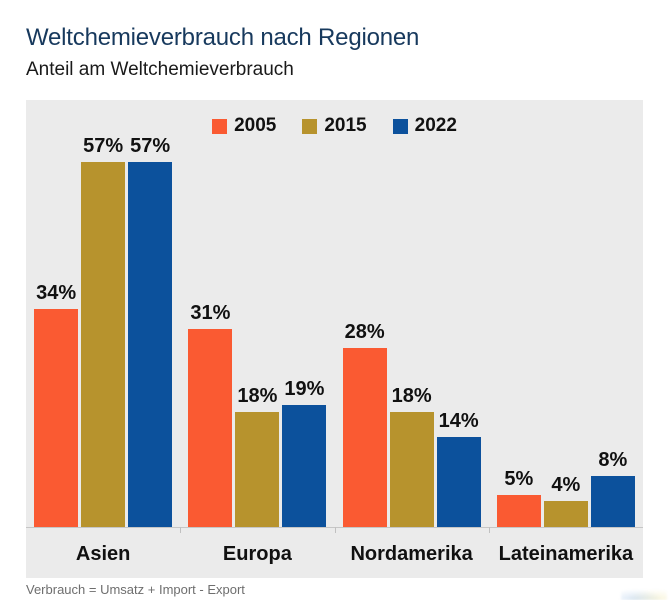 The width and height of the screenshot is (669, 600). Describe the element at coordinates (612, 501) in the screenshot. I see `bar-lateinamerika-2022` at that location.